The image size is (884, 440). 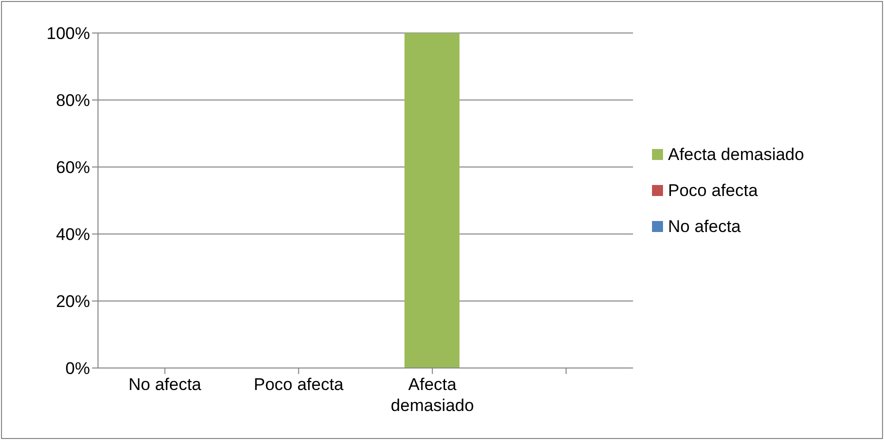 I want to click on x-tick-label: Poco afecta, so click(x=299, y=384).